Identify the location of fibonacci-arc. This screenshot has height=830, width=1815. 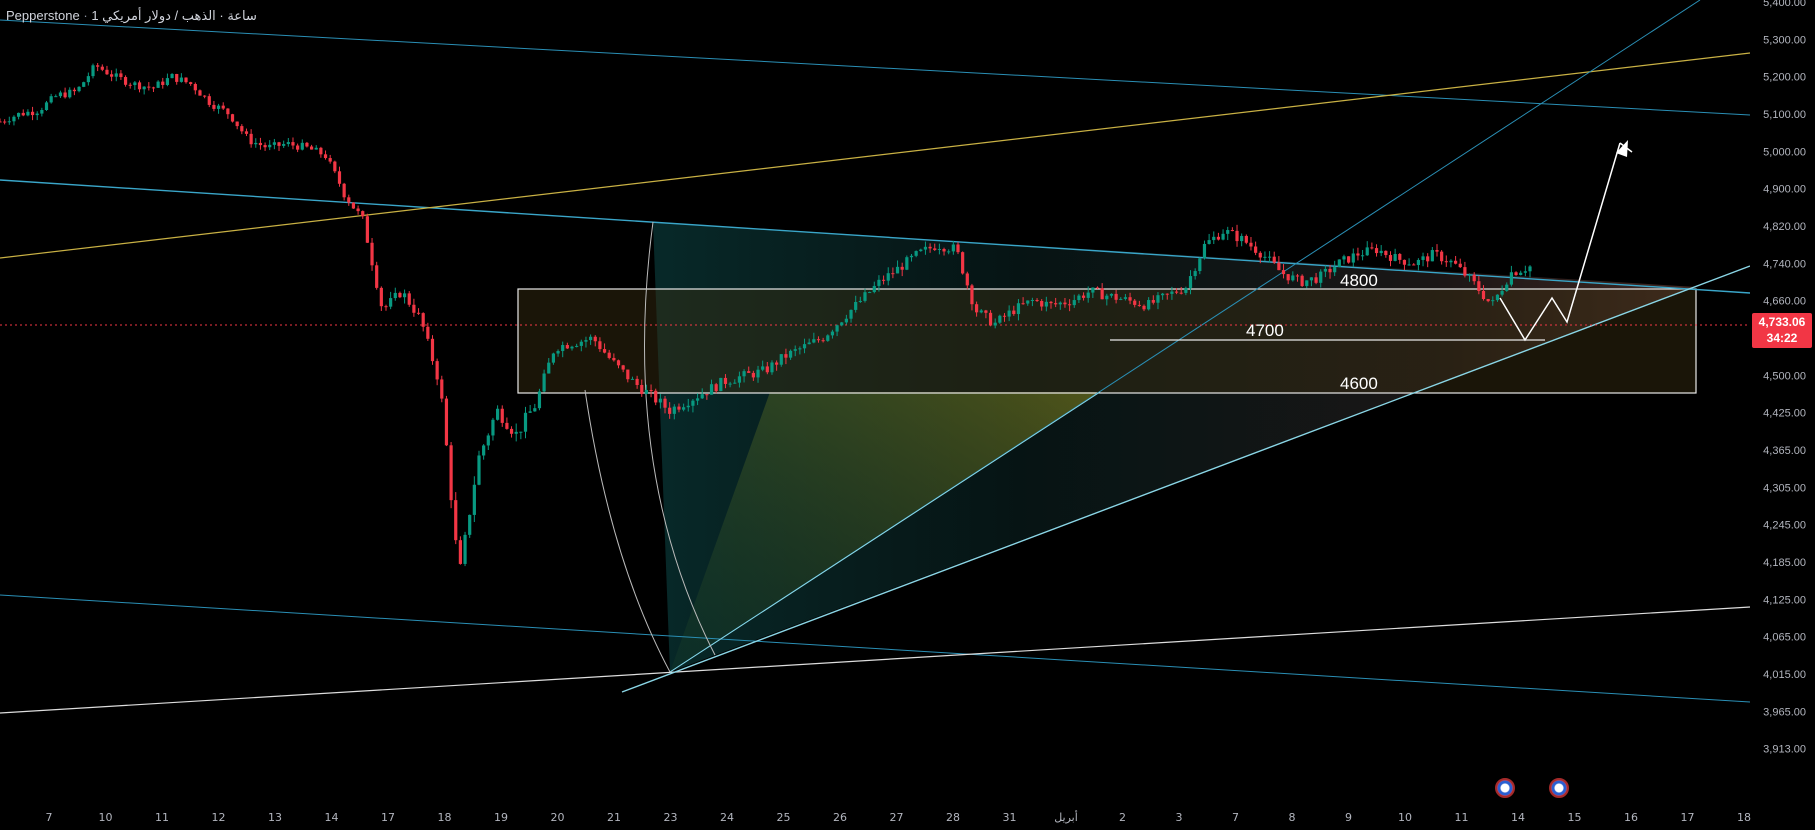
(680, 438).